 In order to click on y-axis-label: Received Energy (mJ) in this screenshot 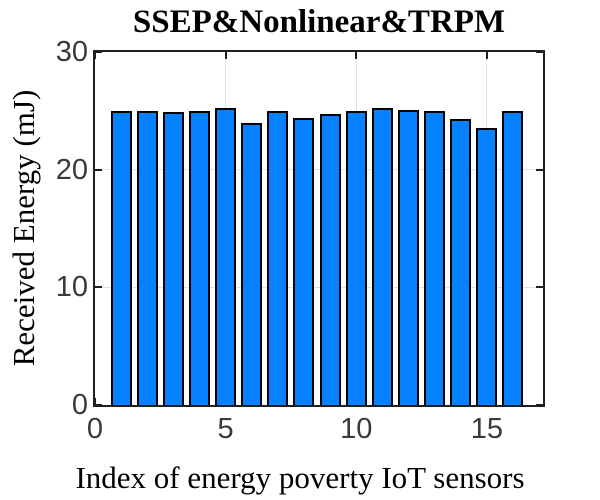, I will do `click(23, 228)`.